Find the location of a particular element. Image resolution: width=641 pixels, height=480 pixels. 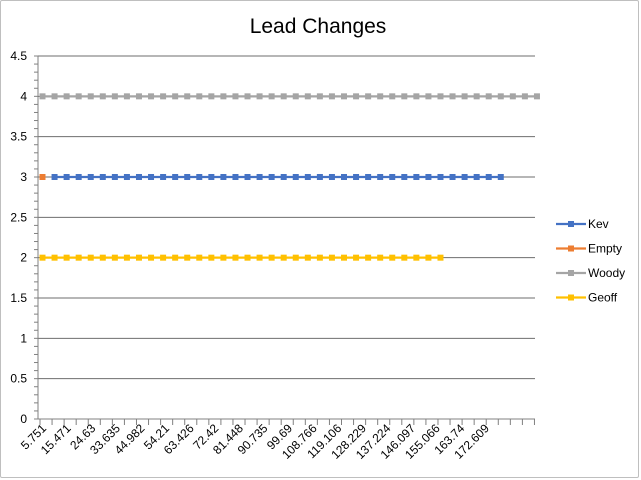

y-tick-label: 3 is located at coordinates (23, 177).